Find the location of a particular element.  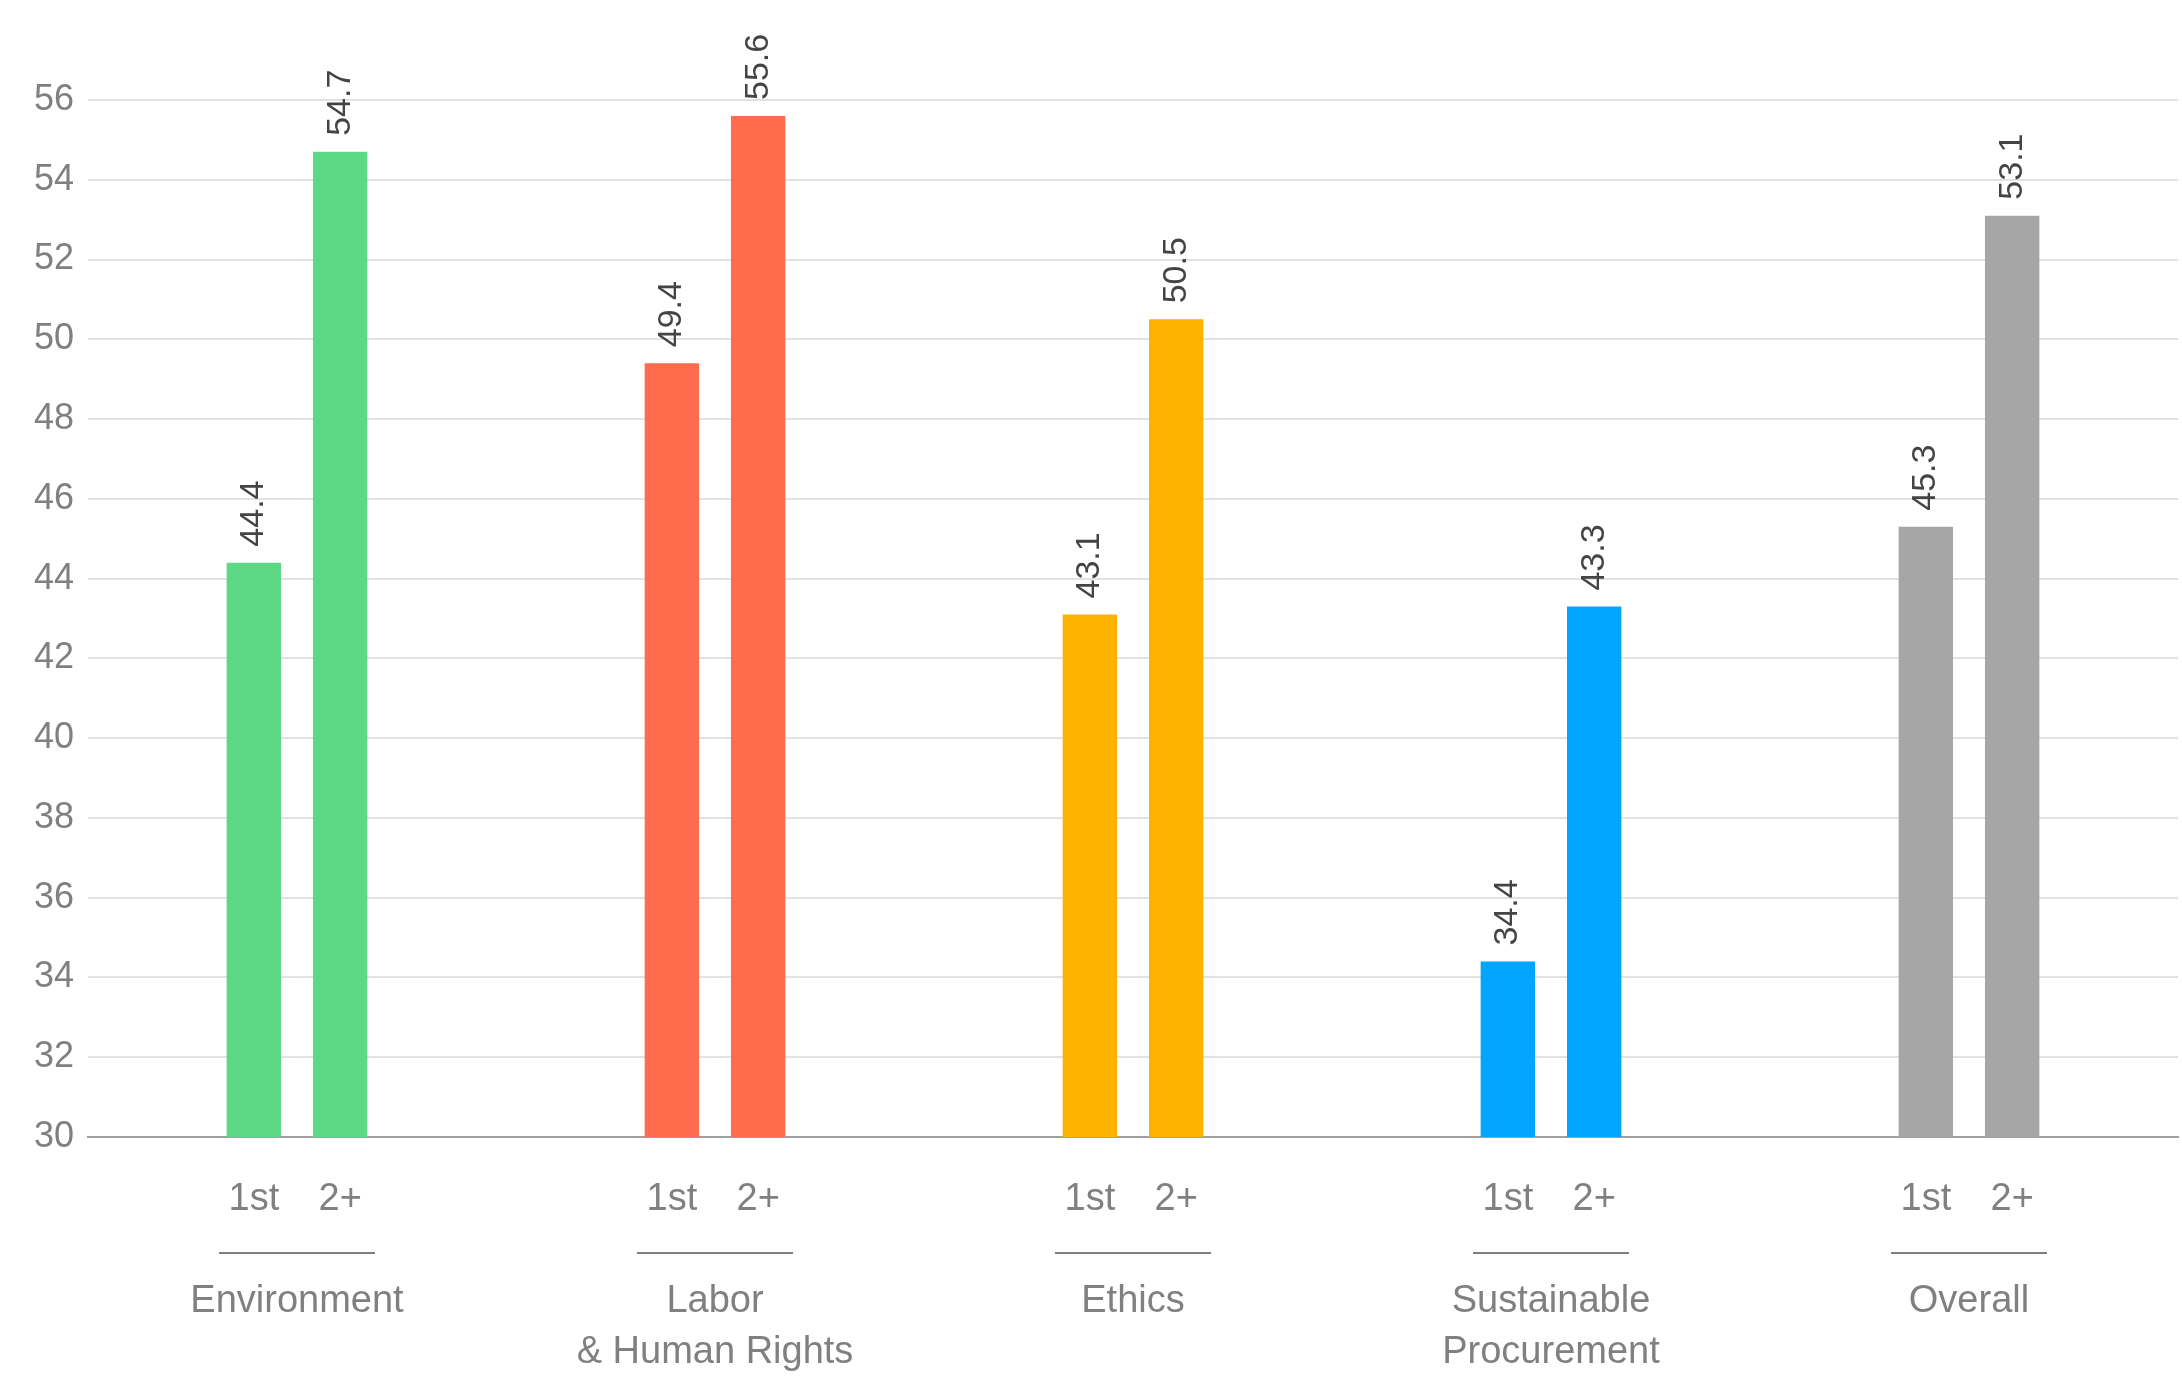

y-tick-label: 36 is located at coordinates (53, 895).